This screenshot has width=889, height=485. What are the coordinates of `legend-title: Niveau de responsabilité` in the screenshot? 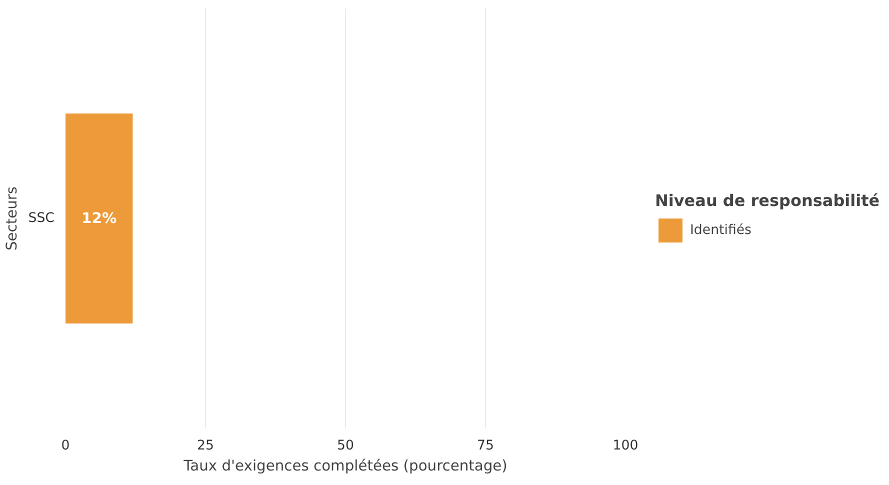 It's located at (767, 200).